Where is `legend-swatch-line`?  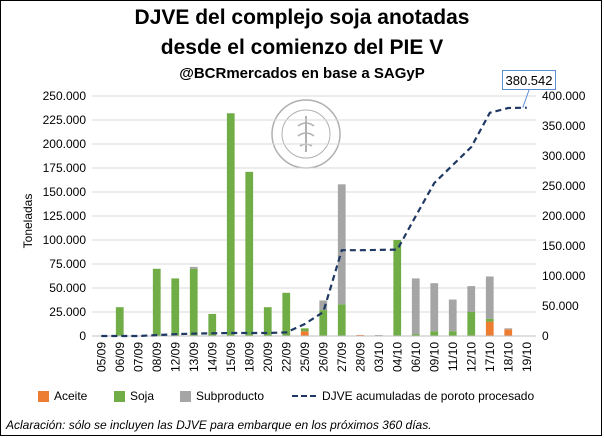 legend-swatch-line is located at coordinates (304, 396).